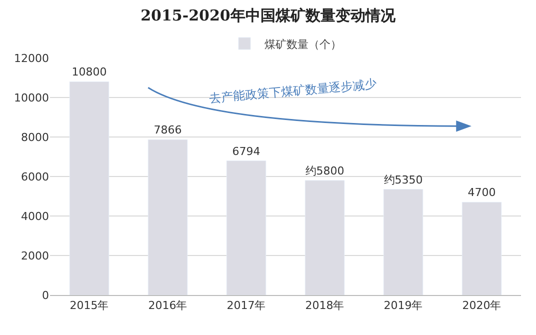  Describe the element at coordinates (324, 305) in the screenshot. I see `x-tick-label: 2018年` at that location.